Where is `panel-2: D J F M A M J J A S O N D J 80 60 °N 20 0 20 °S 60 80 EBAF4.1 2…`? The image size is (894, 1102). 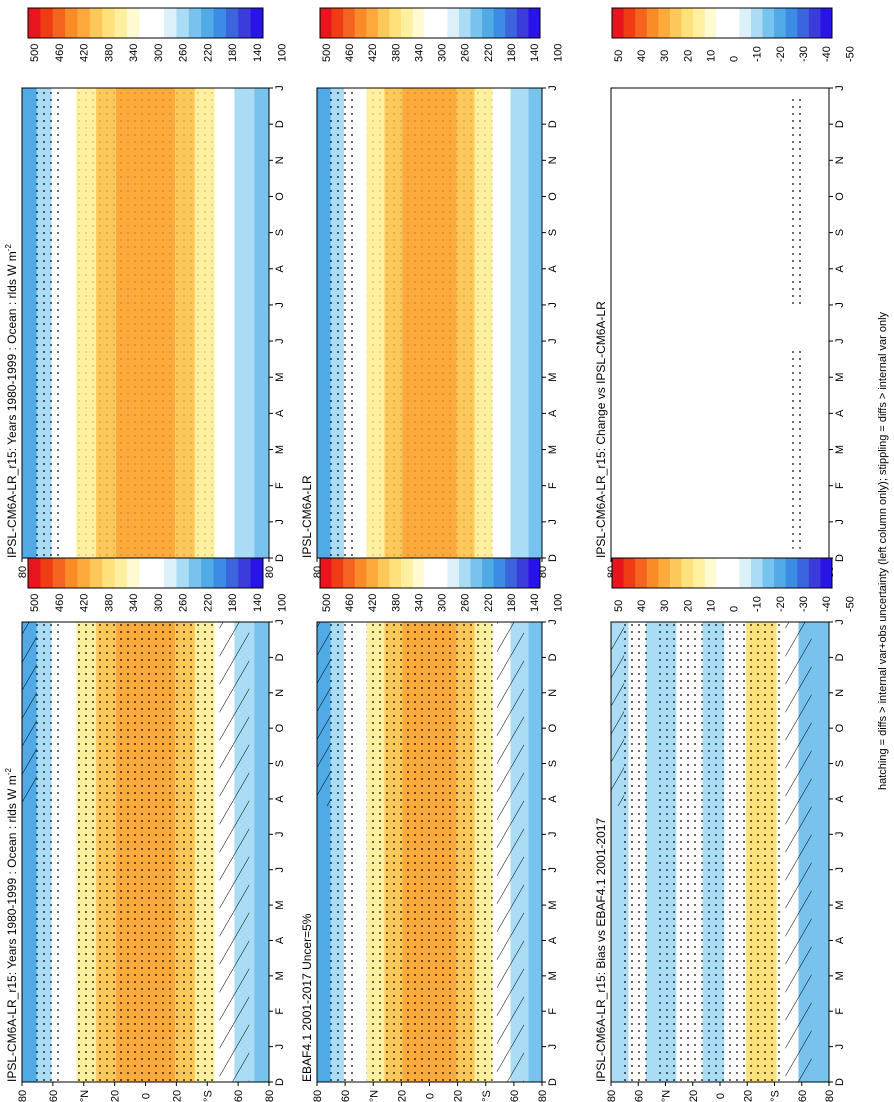 panel-2: D J F M A M J J A S O N D J 80 60 °N 20 0 20 °S 60 80 EBAF4.1 2… is located at coordinates (429, 860).